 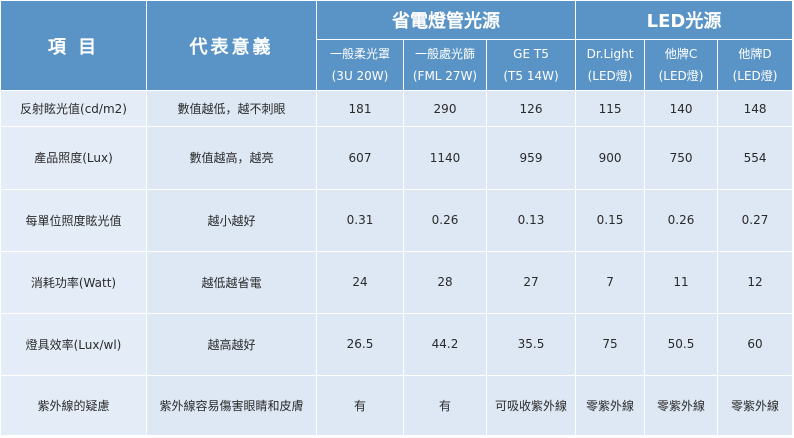 What do you see at coordinates (531, 344) in the screenshot?
I see `table-cell: 35.5` at bounding box center [531, 344].